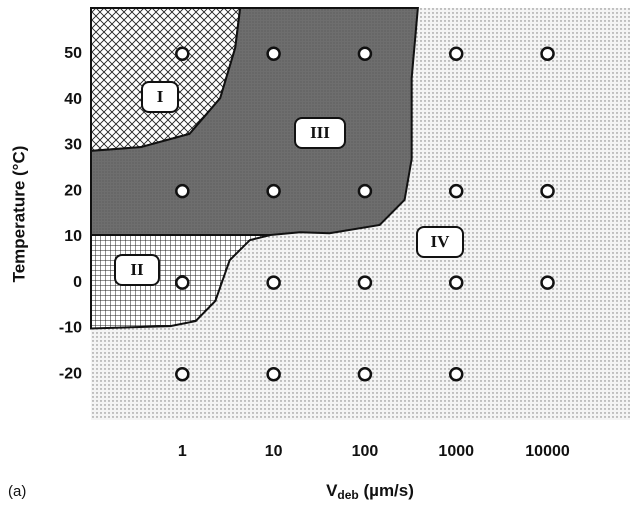 This screenshot has width=636, height=509. Describe the element at coordinates (77, 282) in the screenshot. I see `y-tick-label: 0` at that location.